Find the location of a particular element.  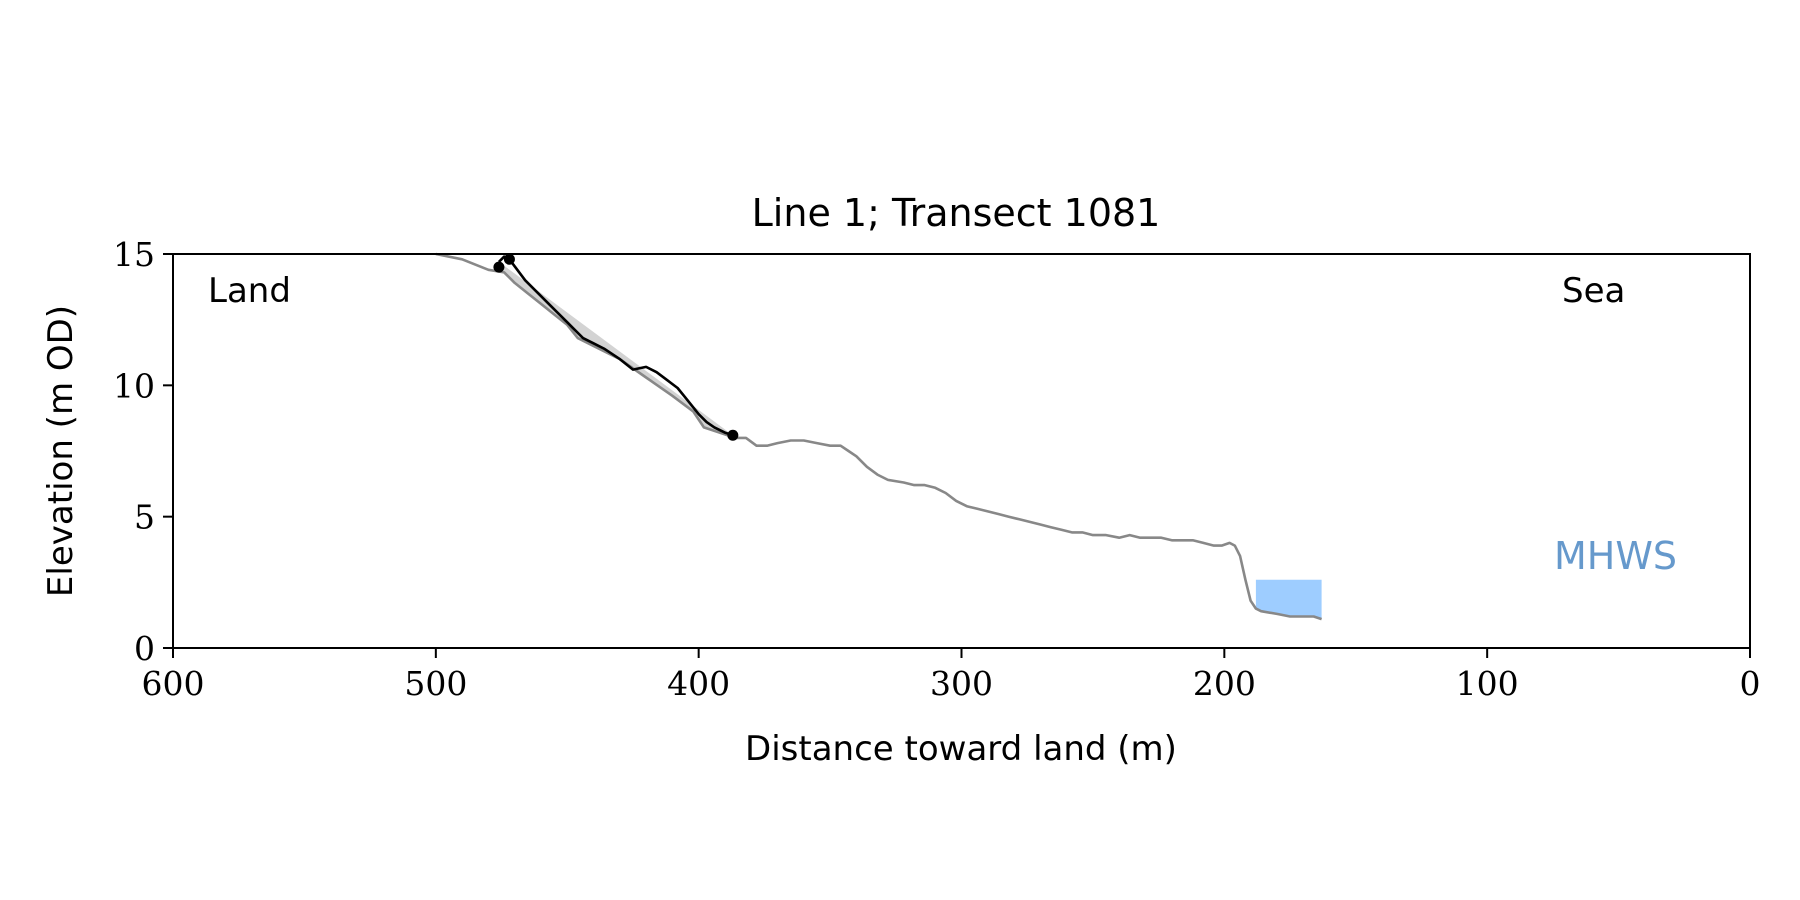

x-tick-label-100: 100 is located at coordinates (1487, 683).